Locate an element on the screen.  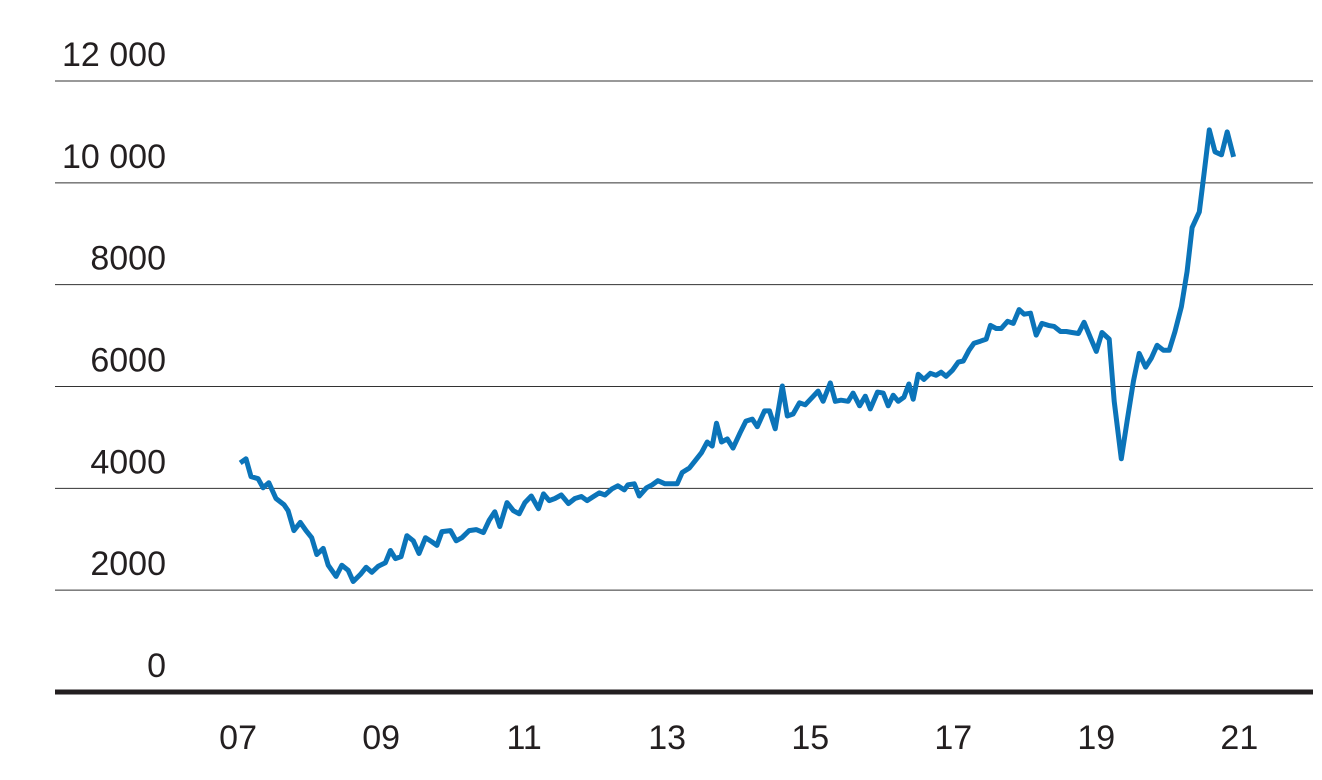
y-tick-label: 4000 is located at coordinates (128, 462).